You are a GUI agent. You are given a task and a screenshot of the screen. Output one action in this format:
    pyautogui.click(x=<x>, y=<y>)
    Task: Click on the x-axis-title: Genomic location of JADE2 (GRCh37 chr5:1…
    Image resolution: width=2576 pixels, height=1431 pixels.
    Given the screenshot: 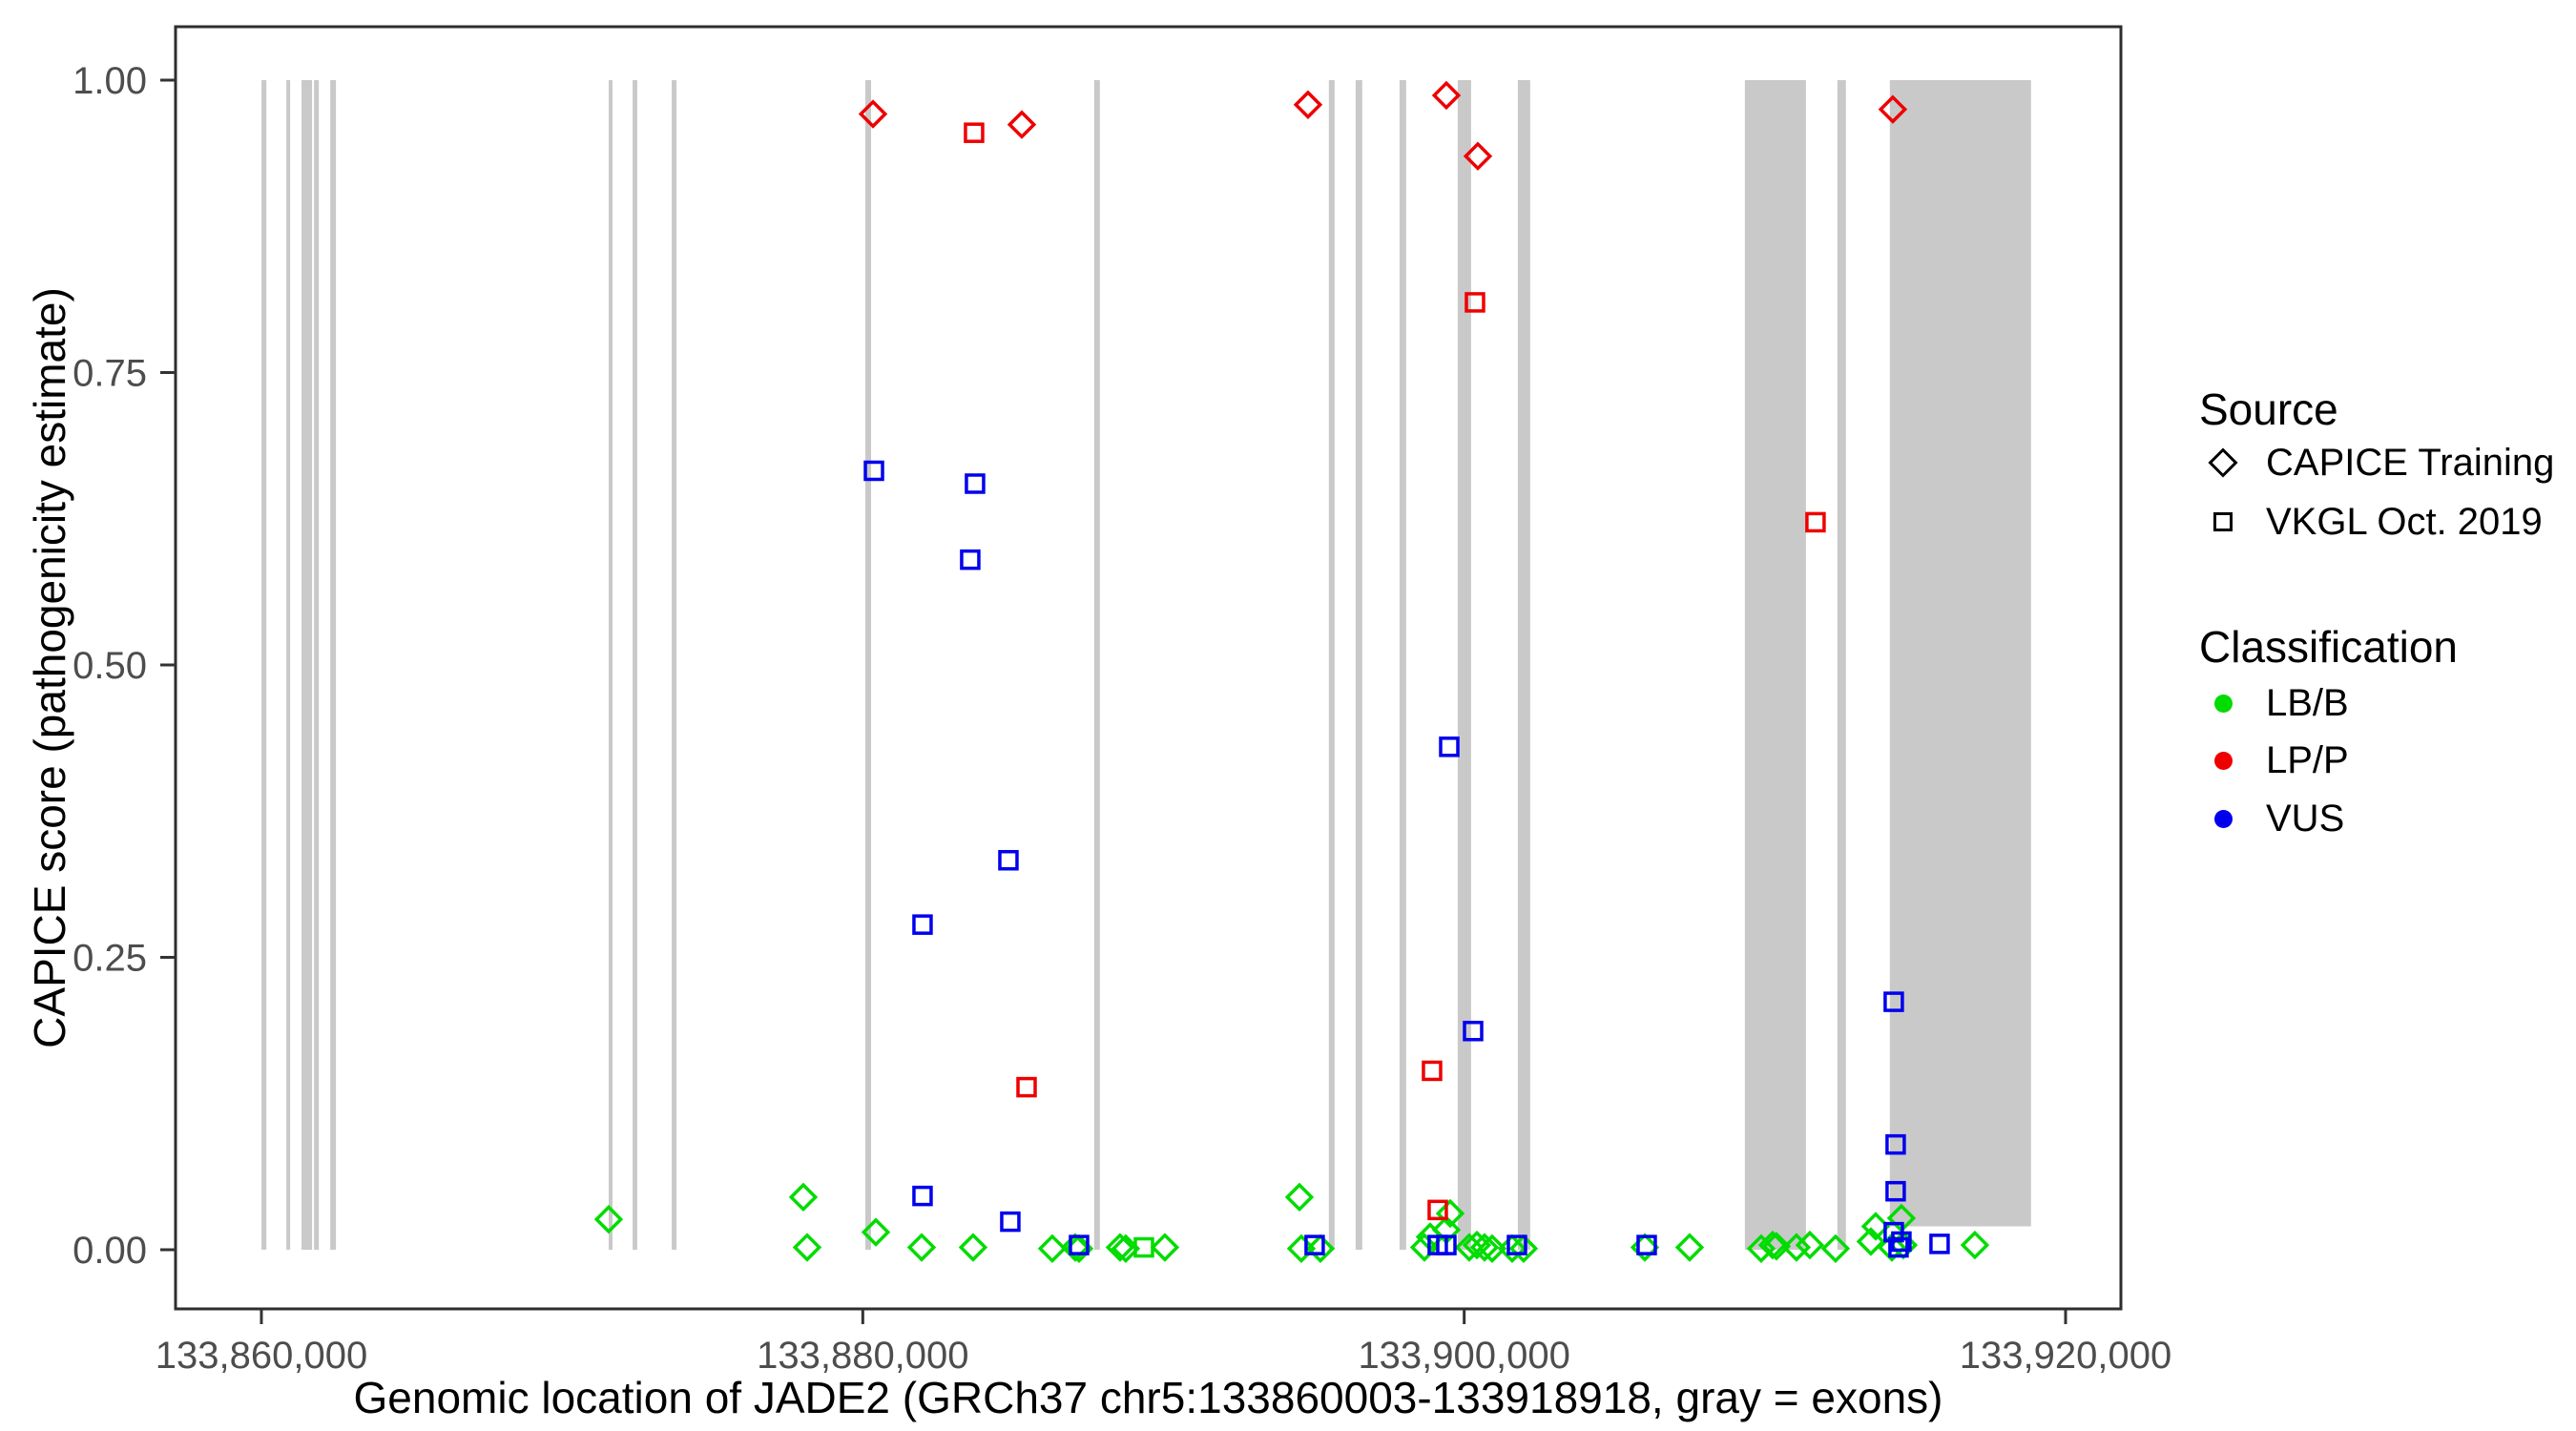 What is the action you would take?
    pyautogui.click(x=1148, y=1397)
    